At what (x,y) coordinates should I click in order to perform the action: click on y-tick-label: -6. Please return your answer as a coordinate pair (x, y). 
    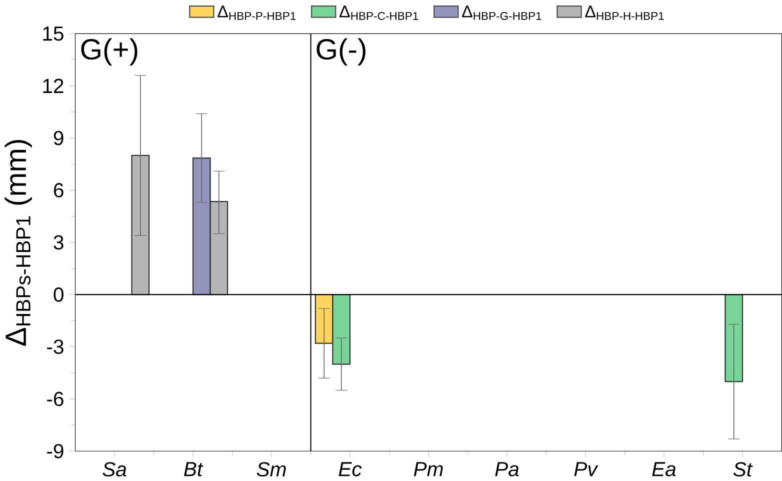
    Looking at the image, I should click on (55, 399).